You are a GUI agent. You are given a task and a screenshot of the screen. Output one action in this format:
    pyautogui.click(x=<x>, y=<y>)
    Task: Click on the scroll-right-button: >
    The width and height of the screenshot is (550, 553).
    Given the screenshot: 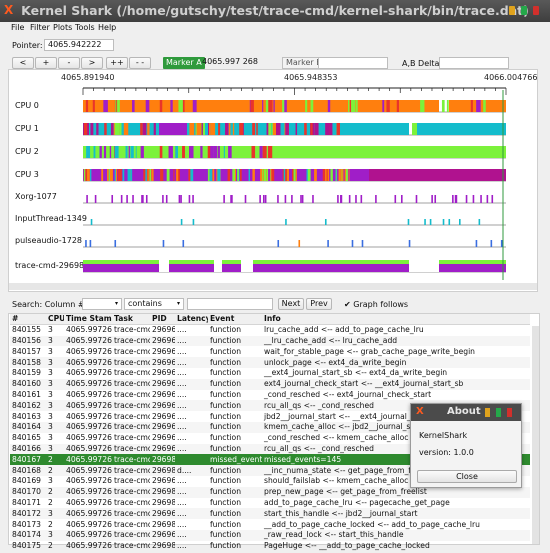 What is the action you would take?
    pyautogui.click(x=92, y=63)
    